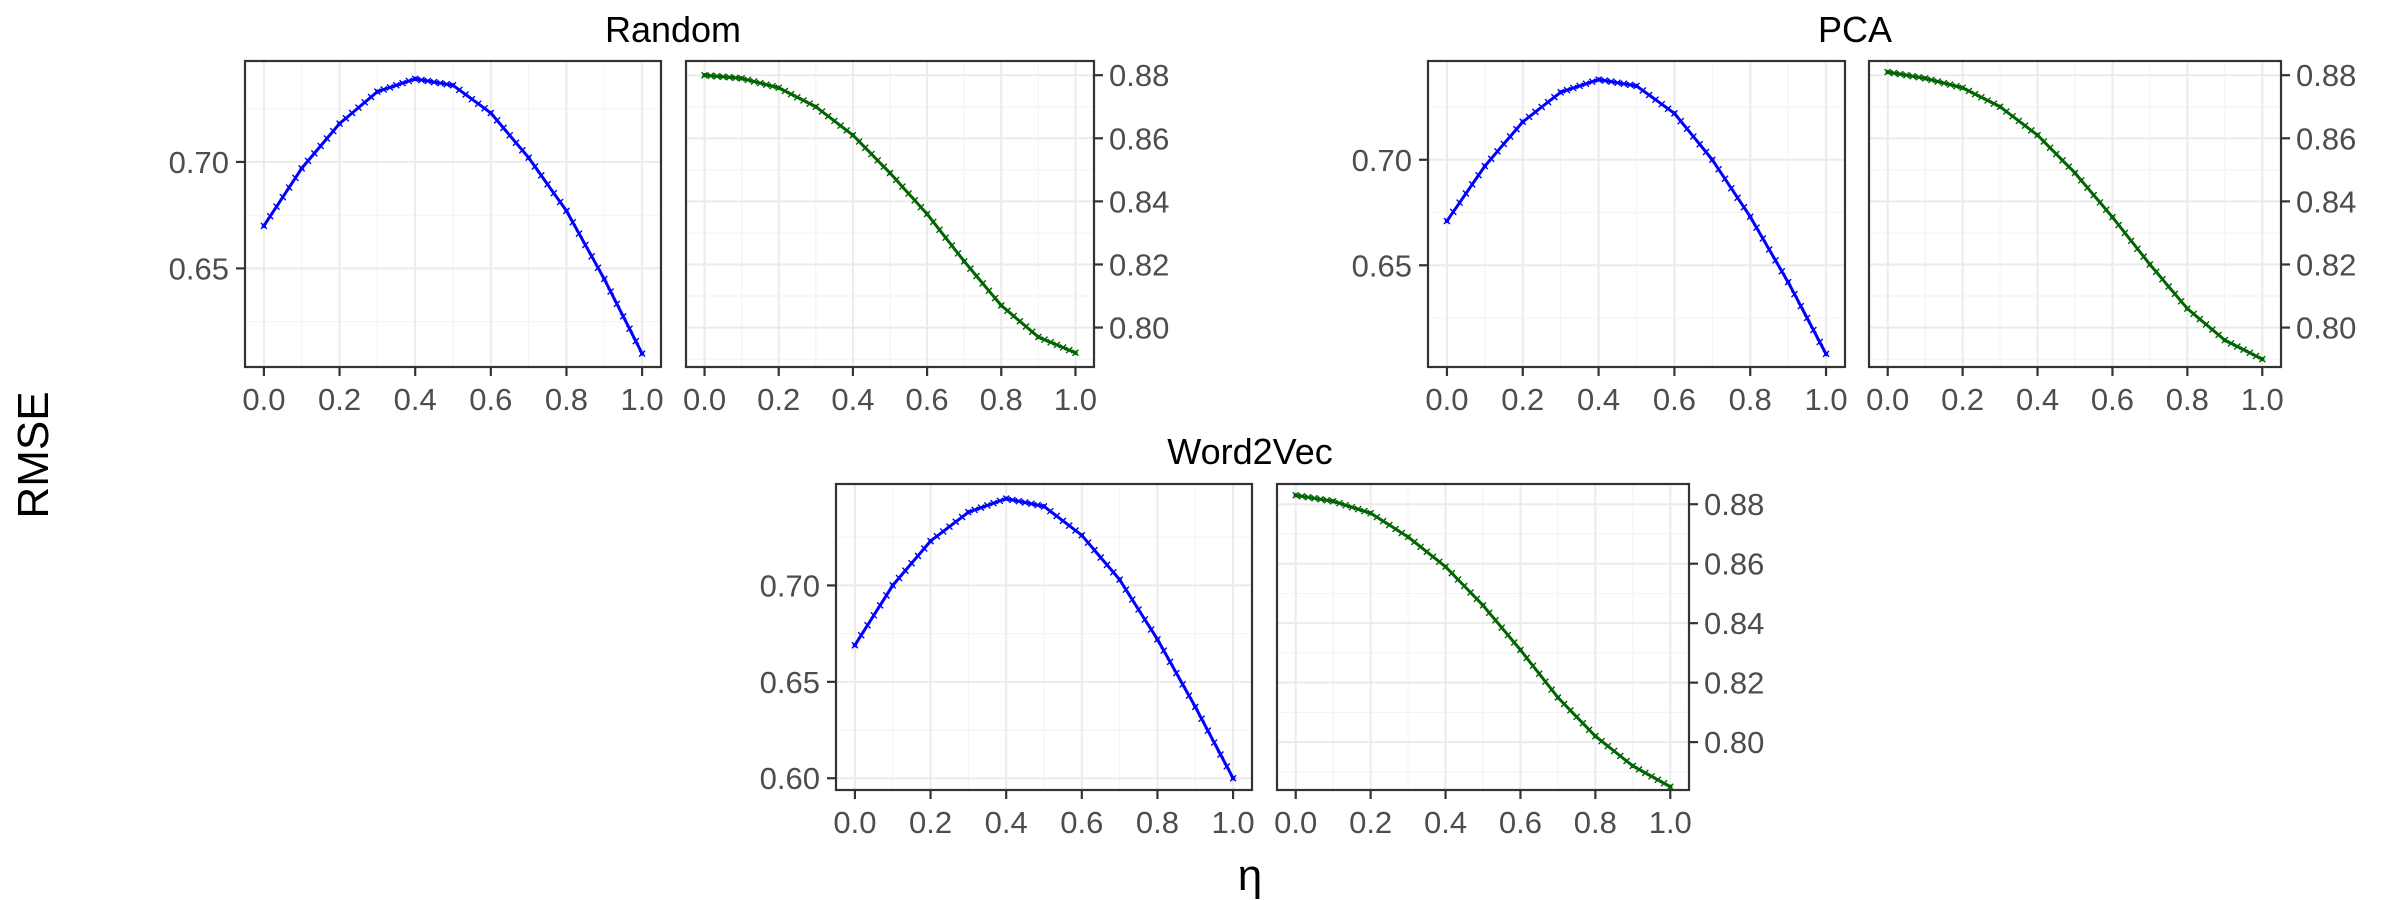 This screenshot has width=2400, height=900. I want to click on series-markers, so click(1483, 641).